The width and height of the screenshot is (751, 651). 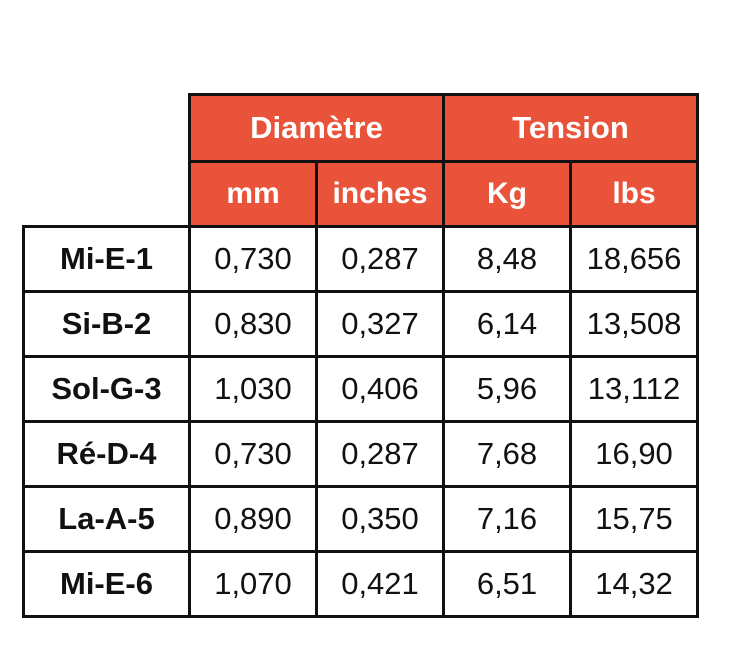 I want to click on row-label: La-A-5, so click(x=106, y=519).